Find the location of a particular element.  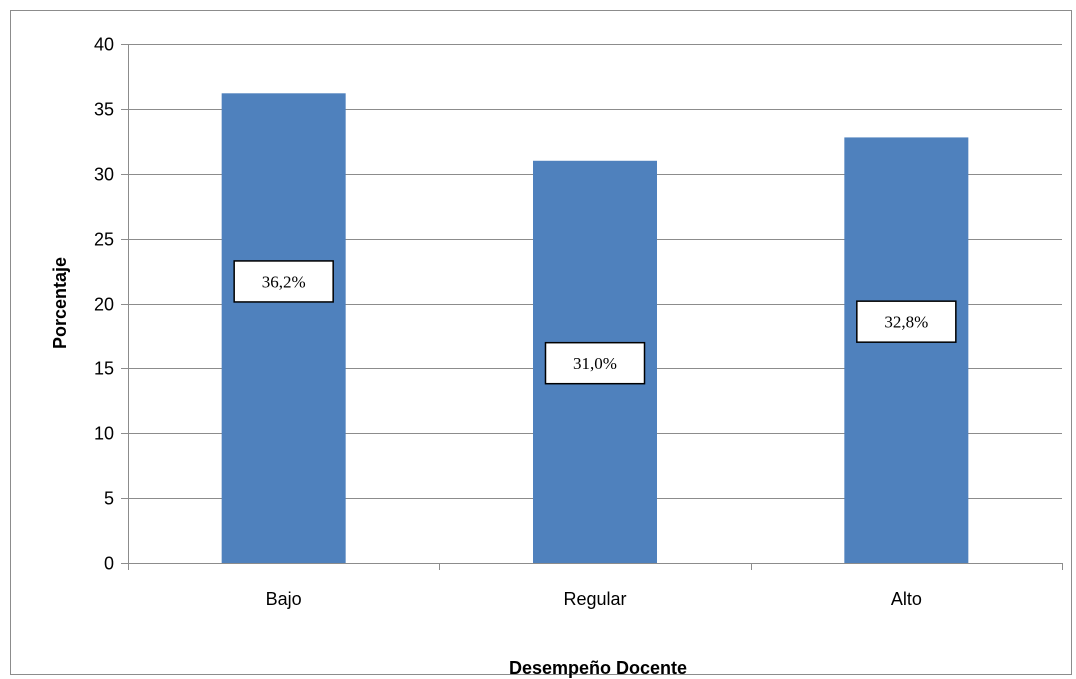

y-tick-label: 0 is located at coordinates (109, 564).